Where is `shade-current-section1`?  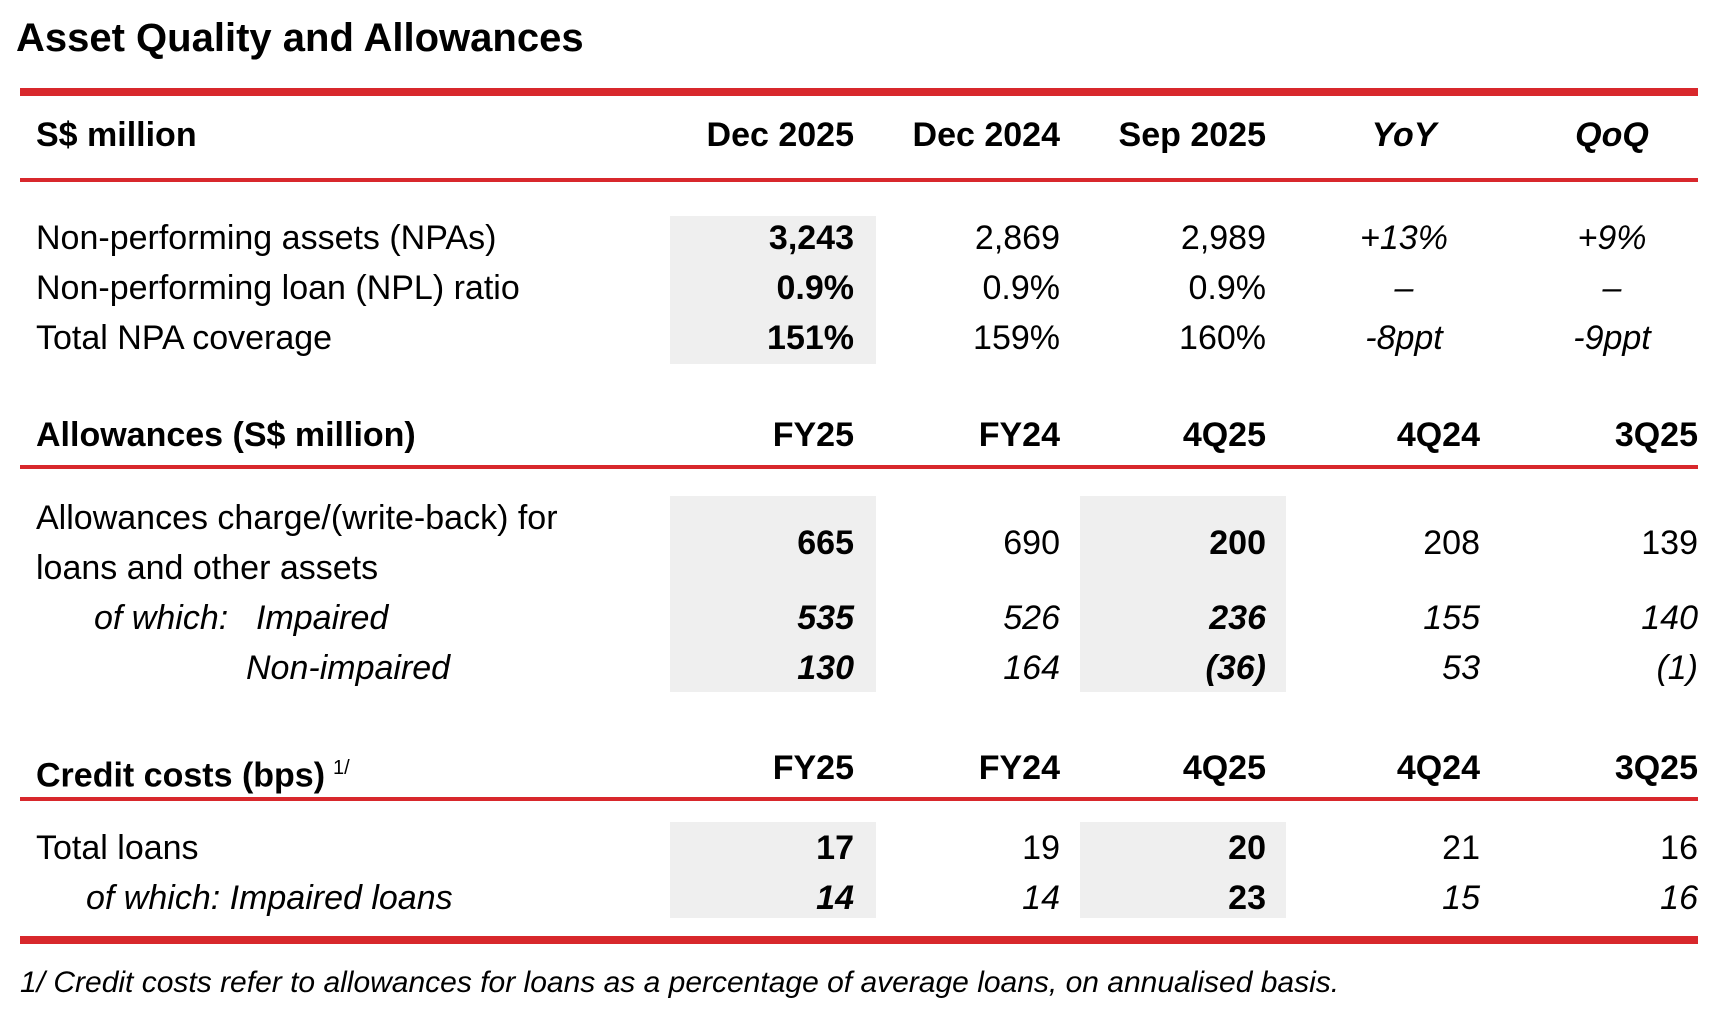
shade-current-section1 is located at coordinates (773, 290).